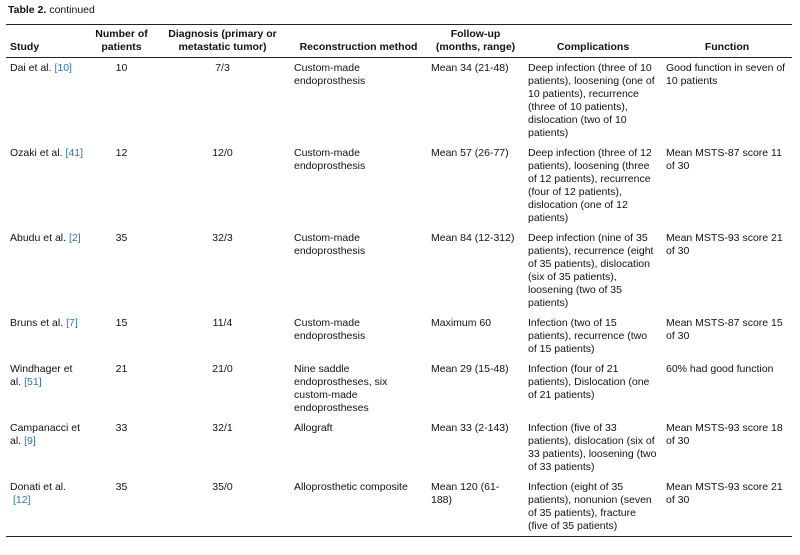 The height and width of the screenshot is (555, 800). I want to click on study-cell: Dai et al. [10], so click(47, 101).